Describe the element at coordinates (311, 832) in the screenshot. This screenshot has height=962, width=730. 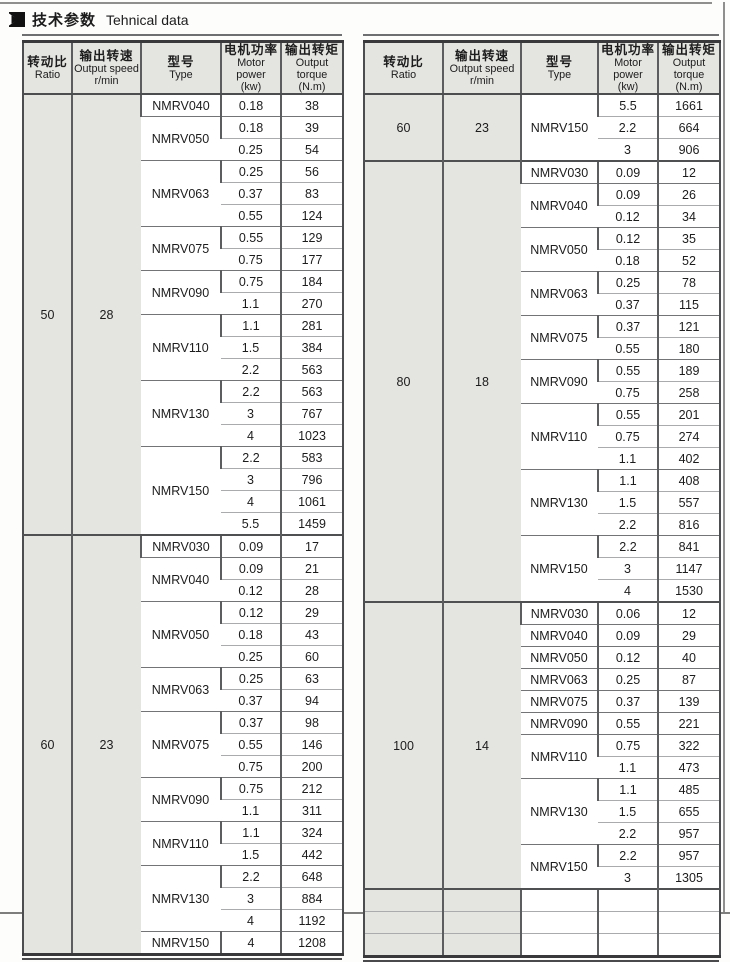
I see `torque-cell: 324` at that location.